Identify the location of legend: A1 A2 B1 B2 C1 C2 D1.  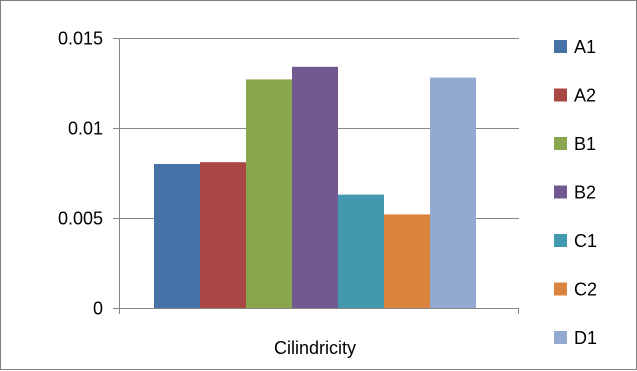
(575, 192).